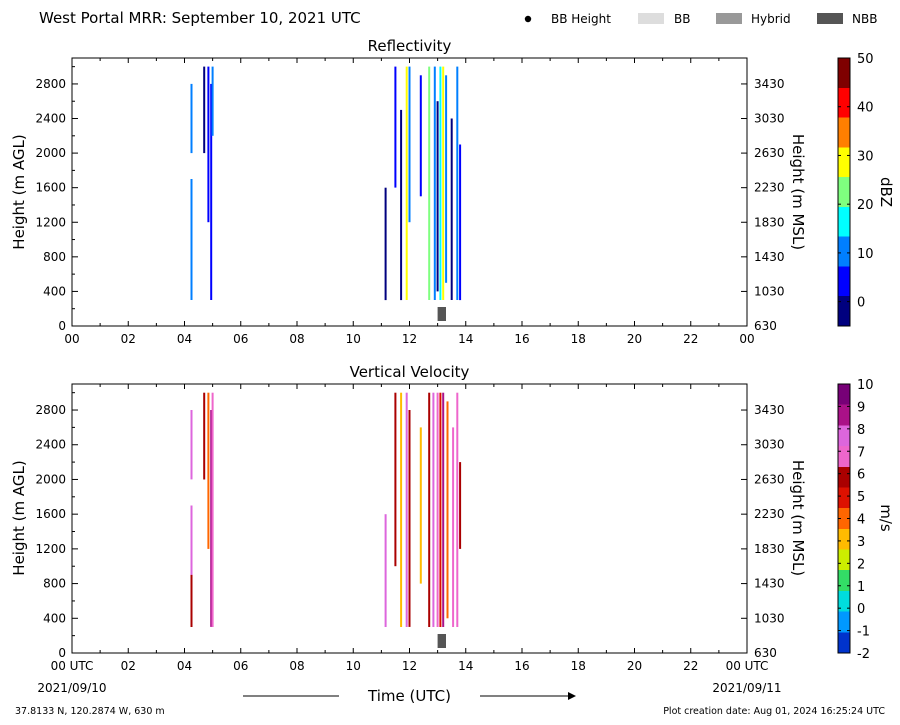  What do you see at coordinates (50, 549) in the screenshot?
I see `y-tick-label: 1200` at bounding box center [50, 549].